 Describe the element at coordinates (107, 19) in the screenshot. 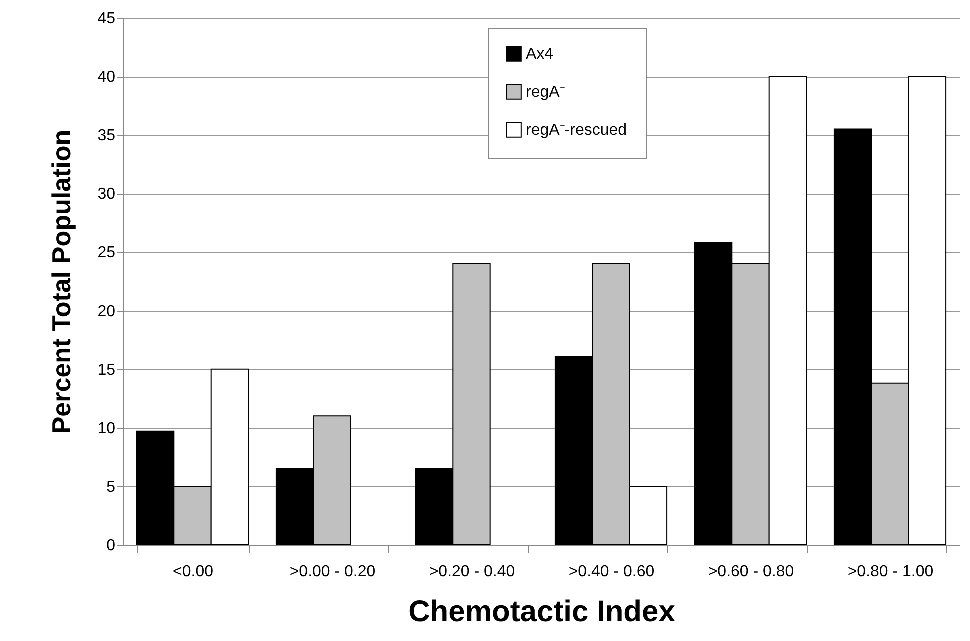

I see `y-tick-label: 45` at that location.